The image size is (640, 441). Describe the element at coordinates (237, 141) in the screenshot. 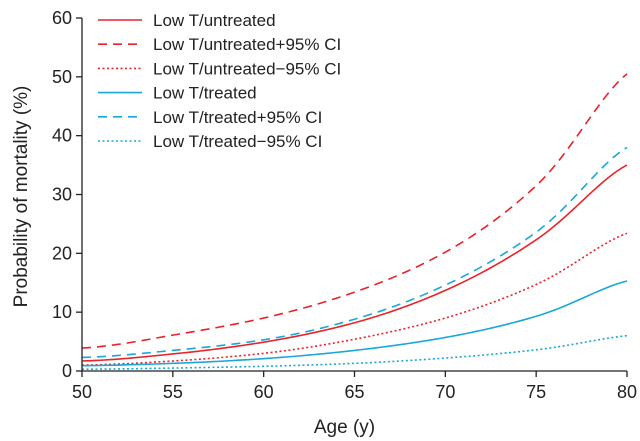

I see `legend-label-6: Low T/treated−95% CI` at that location.